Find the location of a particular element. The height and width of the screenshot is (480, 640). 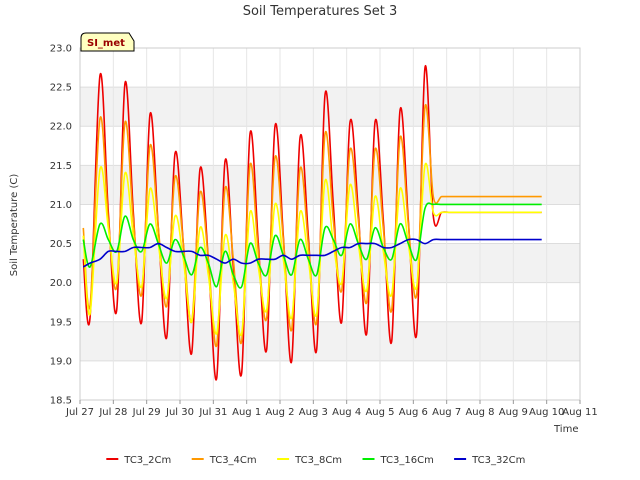

y-tick-label: 21.5 is located at coordinates (61, 166).